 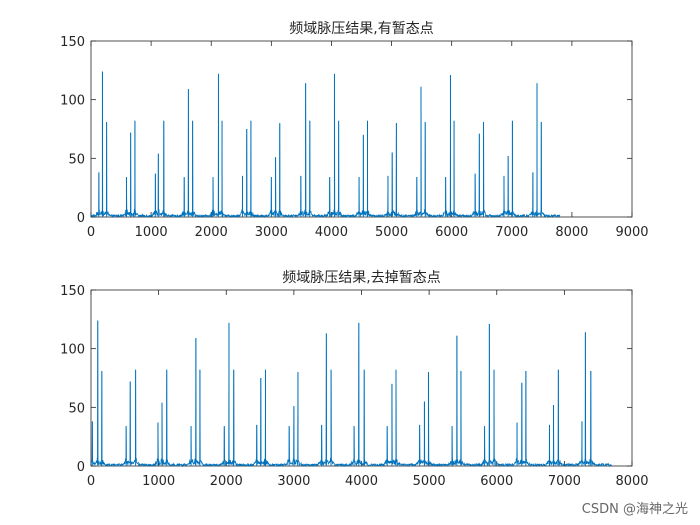 I want to click on x-tick-label: 9000, so click(x=631, y=232).